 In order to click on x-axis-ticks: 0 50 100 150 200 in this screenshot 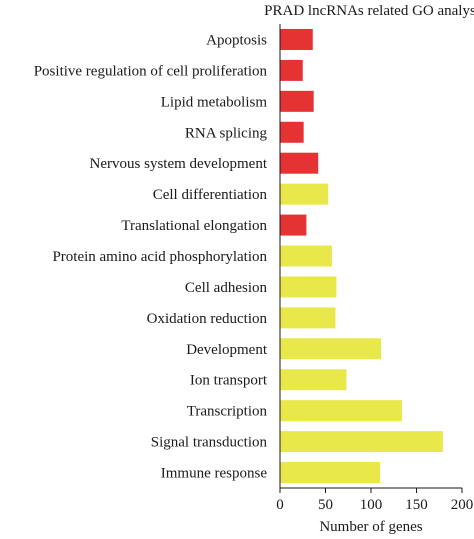, I will do `click(374, 500)`.